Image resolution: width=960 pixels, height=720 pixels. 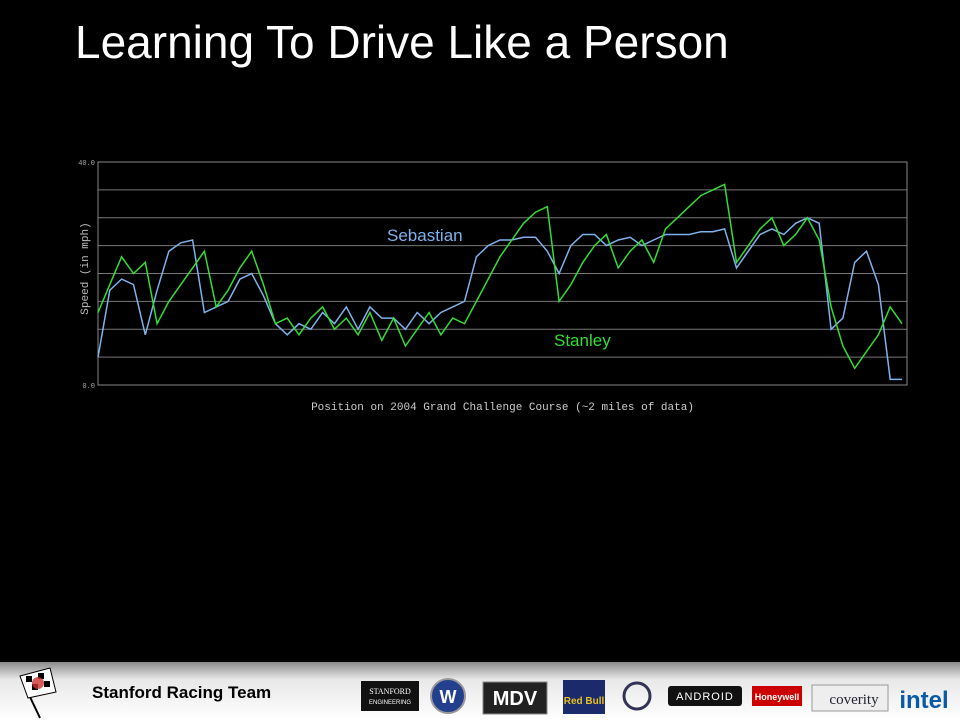 What do you see at coordinates (38, 693) in the screenshot?
I see `flag-icon` at bounding box center [38, 693].